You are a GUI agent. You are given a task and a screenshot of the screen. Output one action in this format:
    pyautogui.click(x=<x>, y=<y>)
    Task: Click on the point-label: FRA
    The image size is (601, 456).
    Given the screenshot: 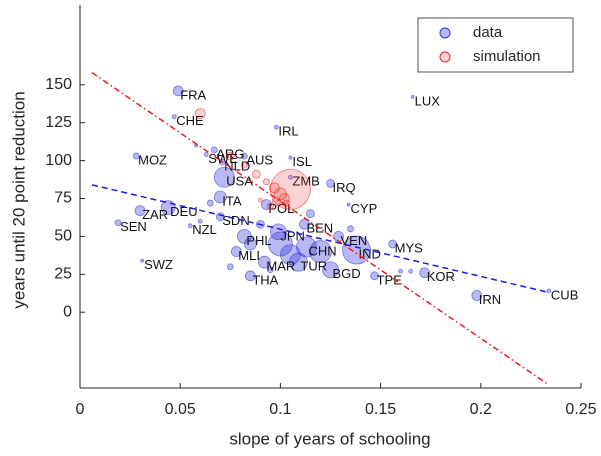 What is the action you would take?
    pyautogui.click(x=193, y=94)
    